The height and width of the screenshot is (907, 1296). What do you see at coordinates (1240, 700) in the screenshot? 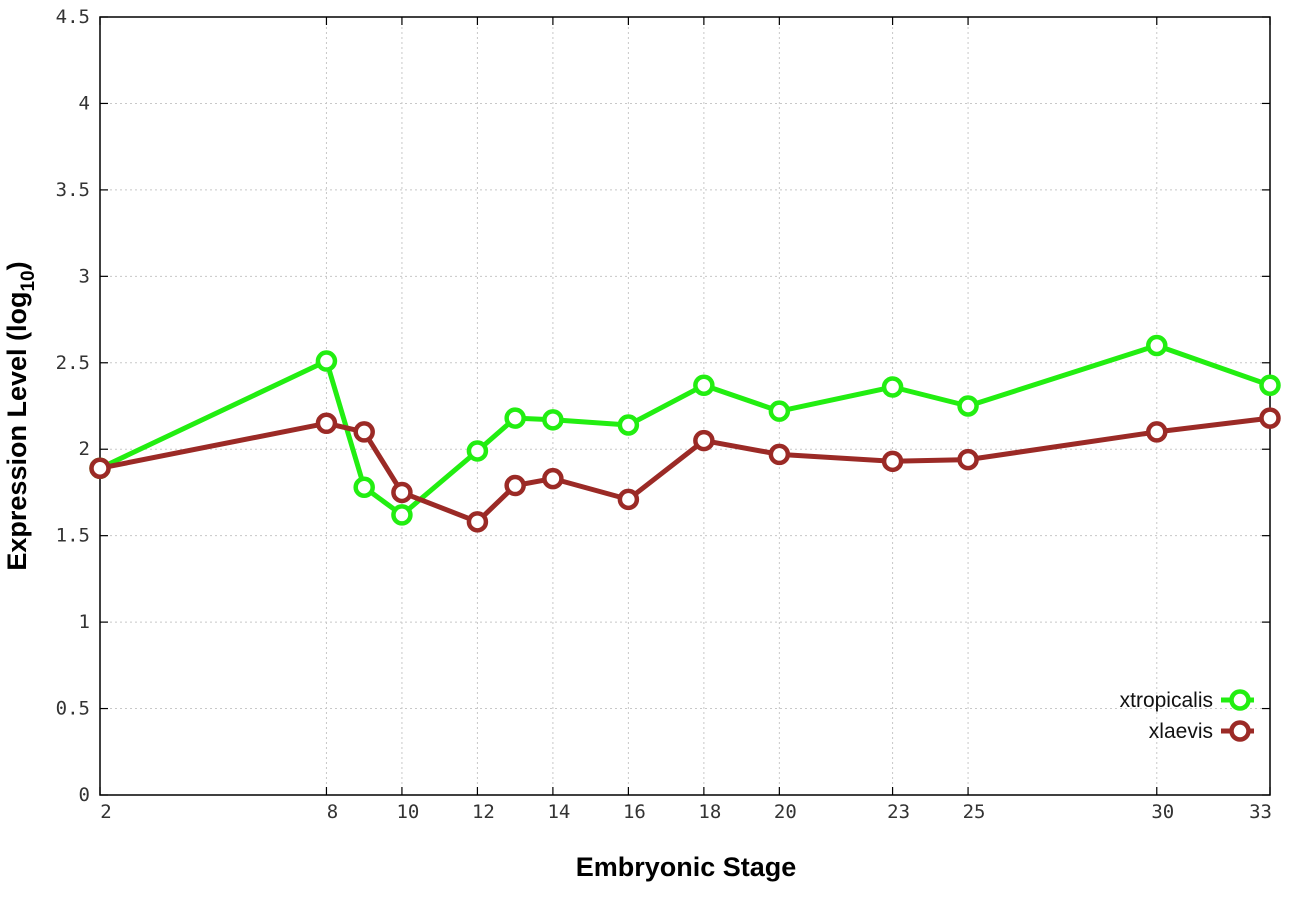
I see `legend-marker-xtropicalis` at bounding box center [1240, 700].